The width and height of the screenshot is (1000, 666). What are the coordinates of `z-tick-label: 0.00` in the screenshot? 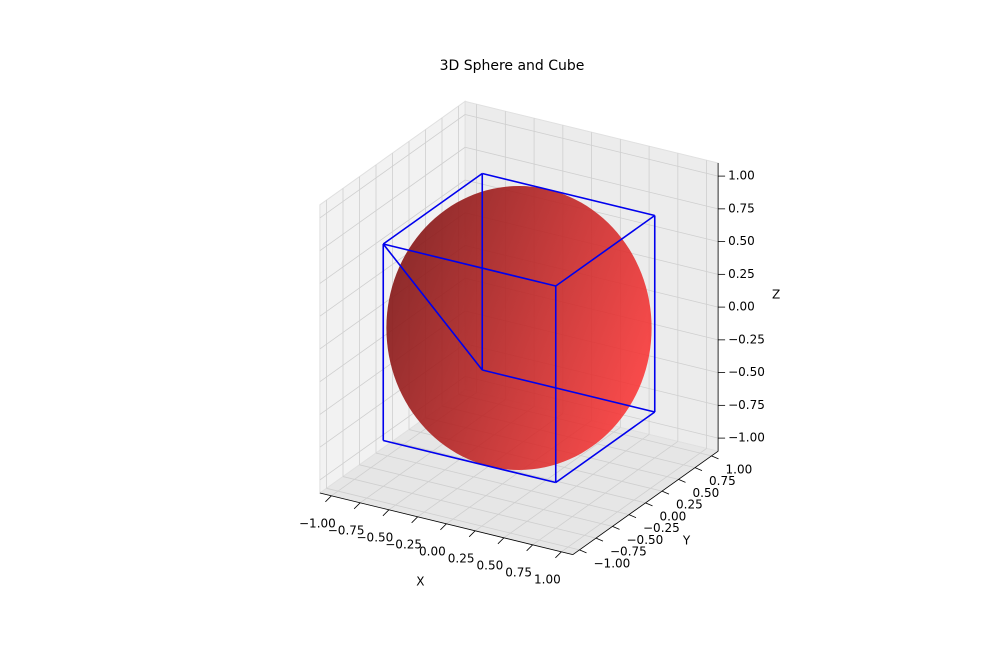 It's located at (741, 307).